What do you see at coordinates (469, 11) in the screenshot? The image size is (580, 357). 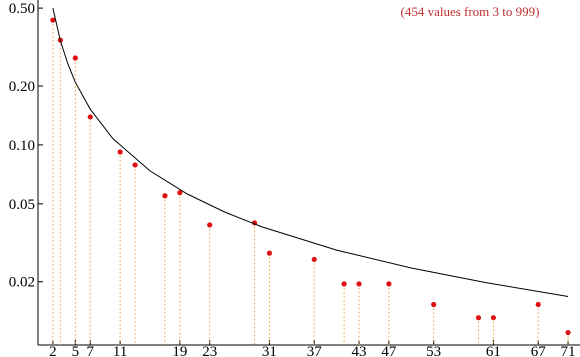 I see `annotation: (454 values from 3 to 999)` at bounding box center [469, 11].